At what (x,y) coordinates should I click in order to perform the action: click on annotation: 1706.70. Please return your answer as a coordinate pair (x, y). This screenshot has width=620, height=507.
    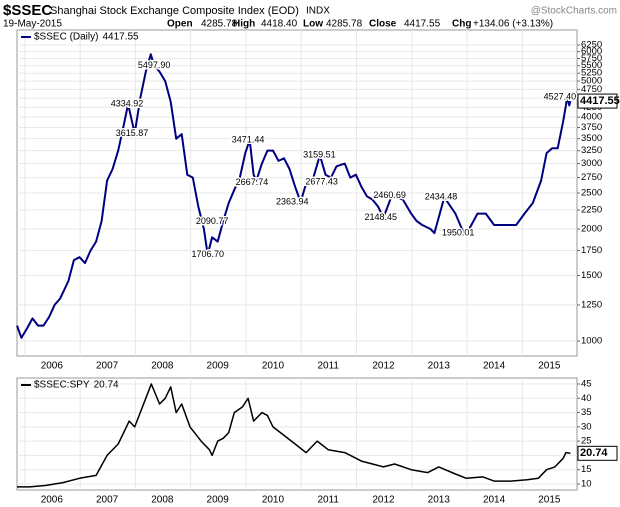
    Looking at the image, I should click on (207, 254).